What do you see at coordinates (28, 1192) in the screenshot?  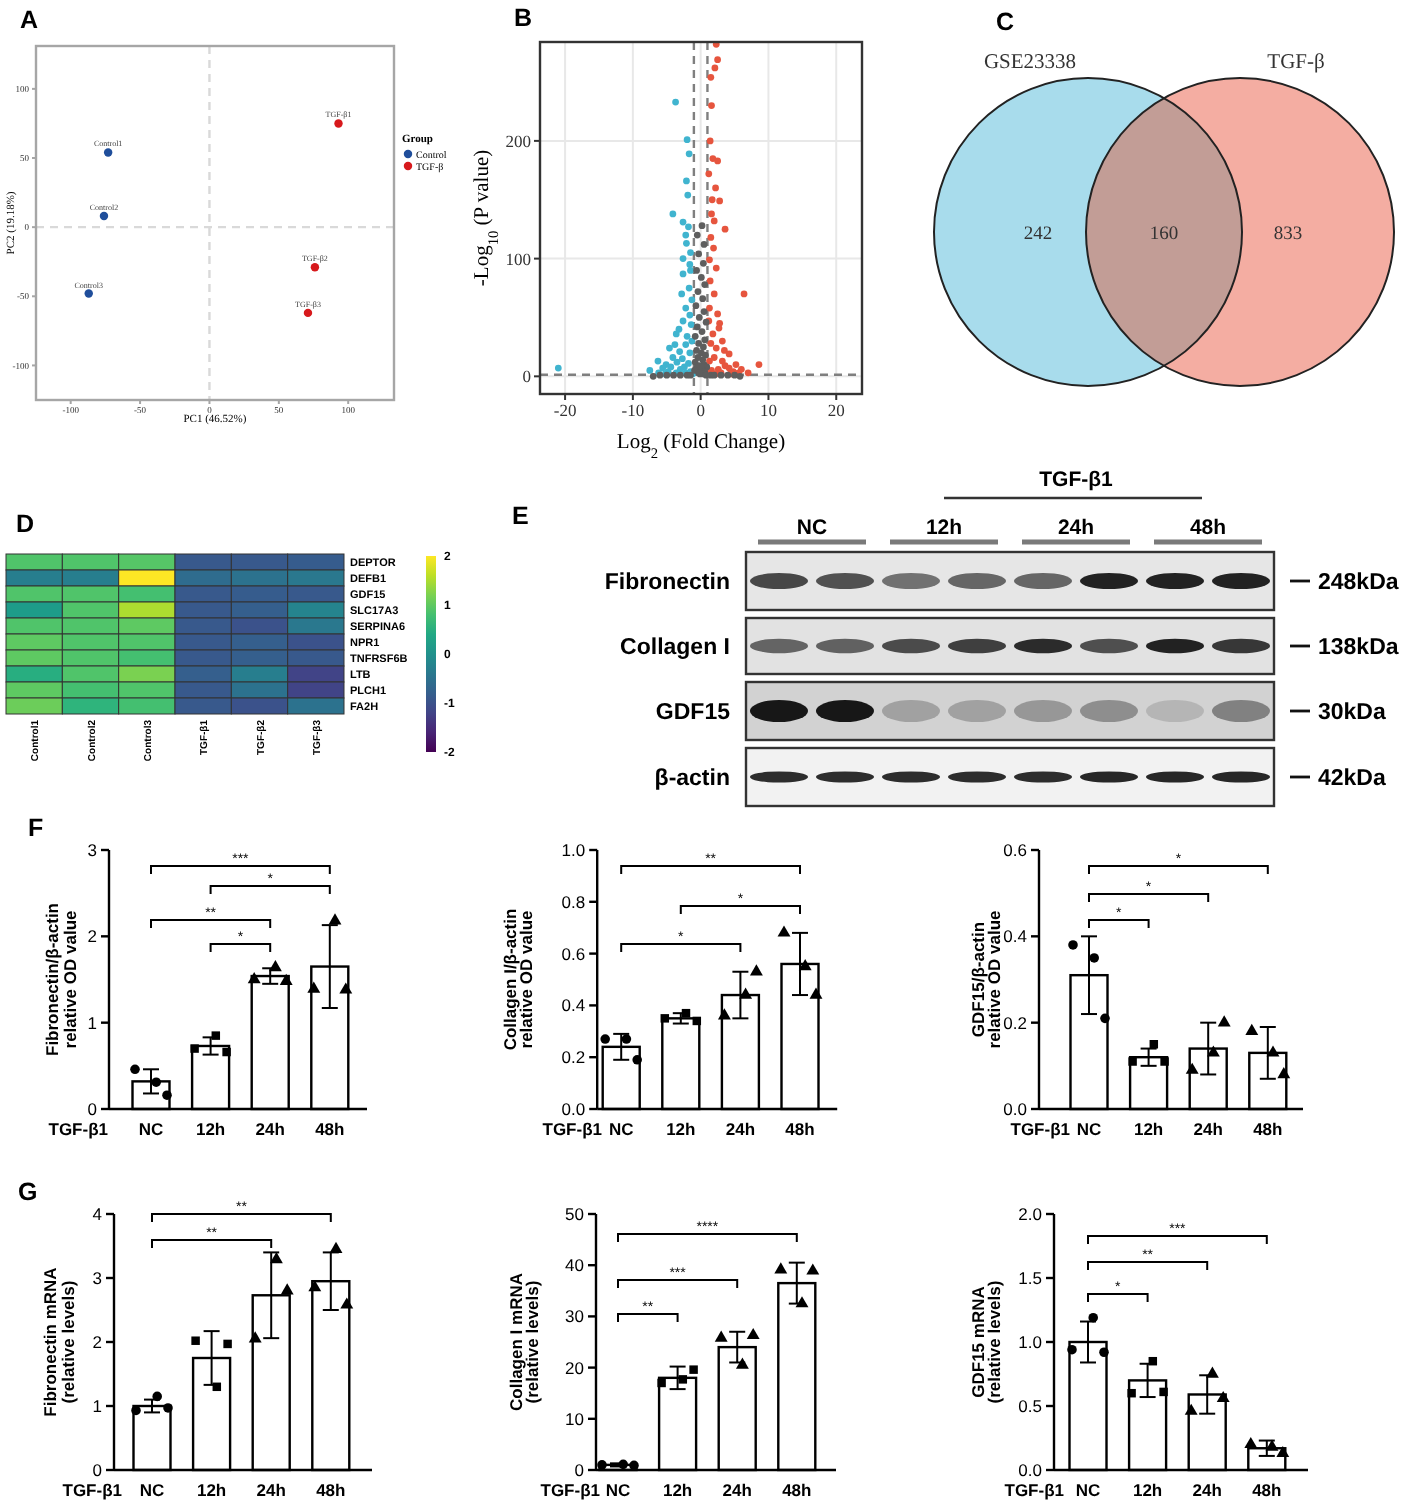 I see `chart-title: G` at bounding box center [28, 1192].